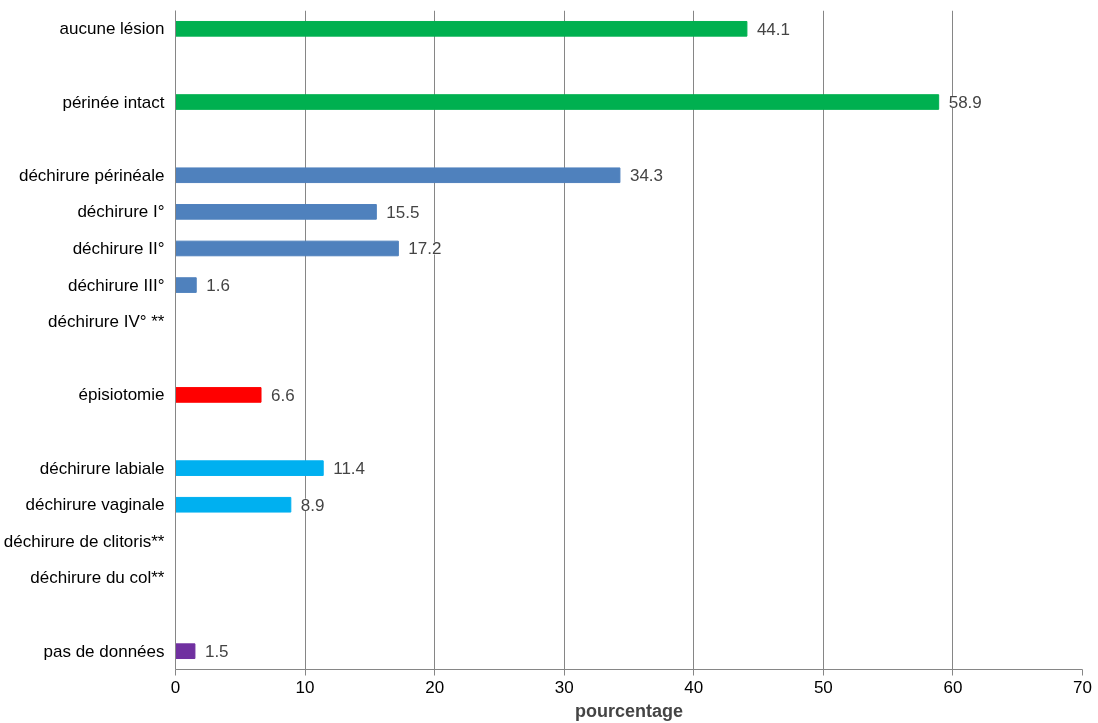 The height and width of the screenshot is (723, 1098). Describe the element at coordinates (216, 652) in the screenshot. I see `data-label: 1.5` at that location.